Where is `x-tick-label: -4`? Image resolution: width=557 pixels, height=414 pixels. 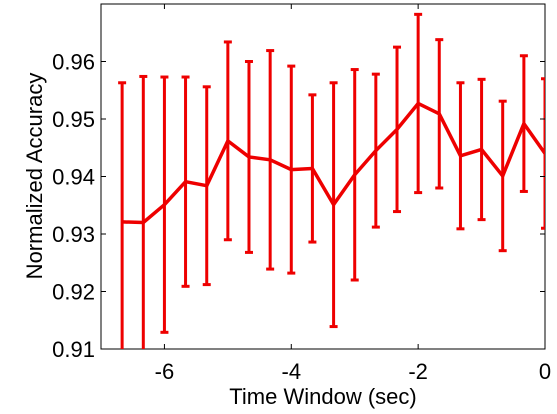
x-tick-label: -4 is located at coordinates (292, 371).